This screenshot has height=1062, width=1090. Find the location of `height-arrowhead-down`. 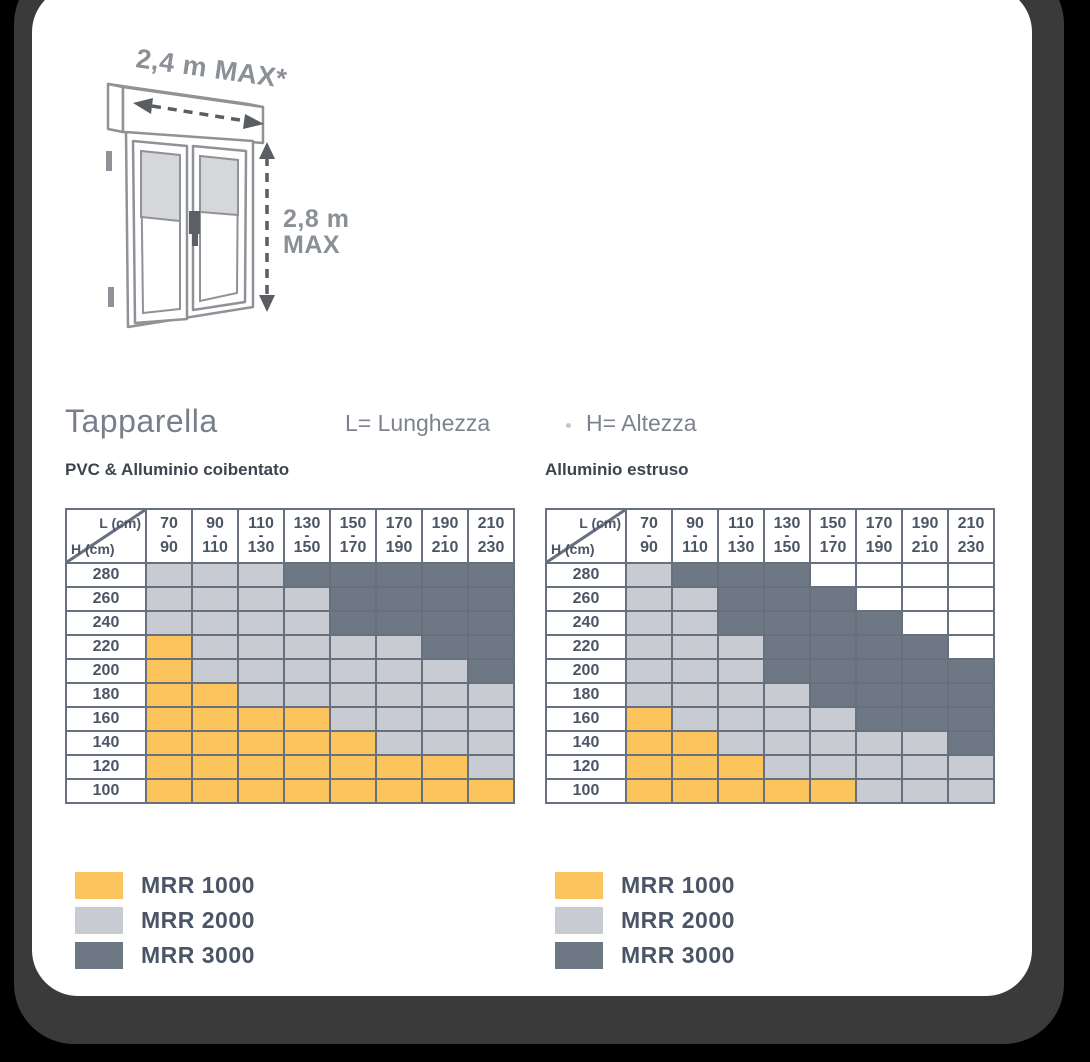

height-arrowhead-down is located at coordinates (267, 303).